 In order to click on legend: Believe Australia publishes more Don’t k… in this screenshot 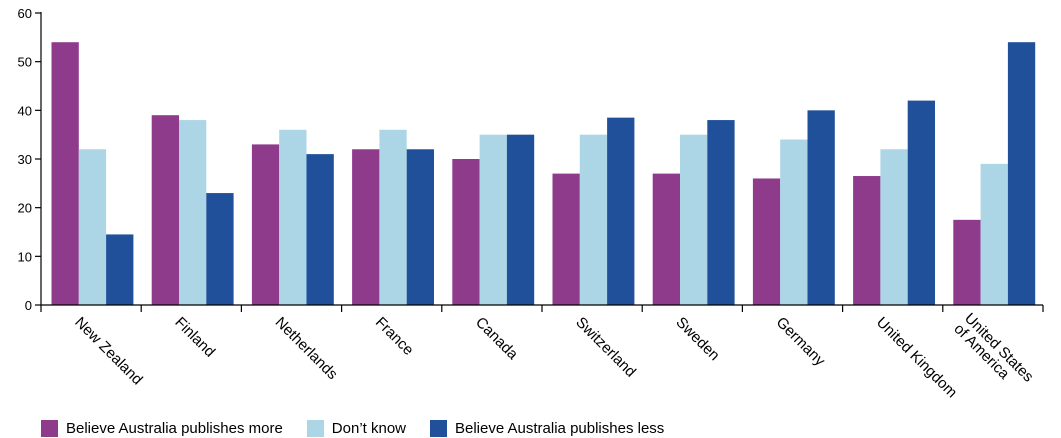, I will do `click(364, 428)`.